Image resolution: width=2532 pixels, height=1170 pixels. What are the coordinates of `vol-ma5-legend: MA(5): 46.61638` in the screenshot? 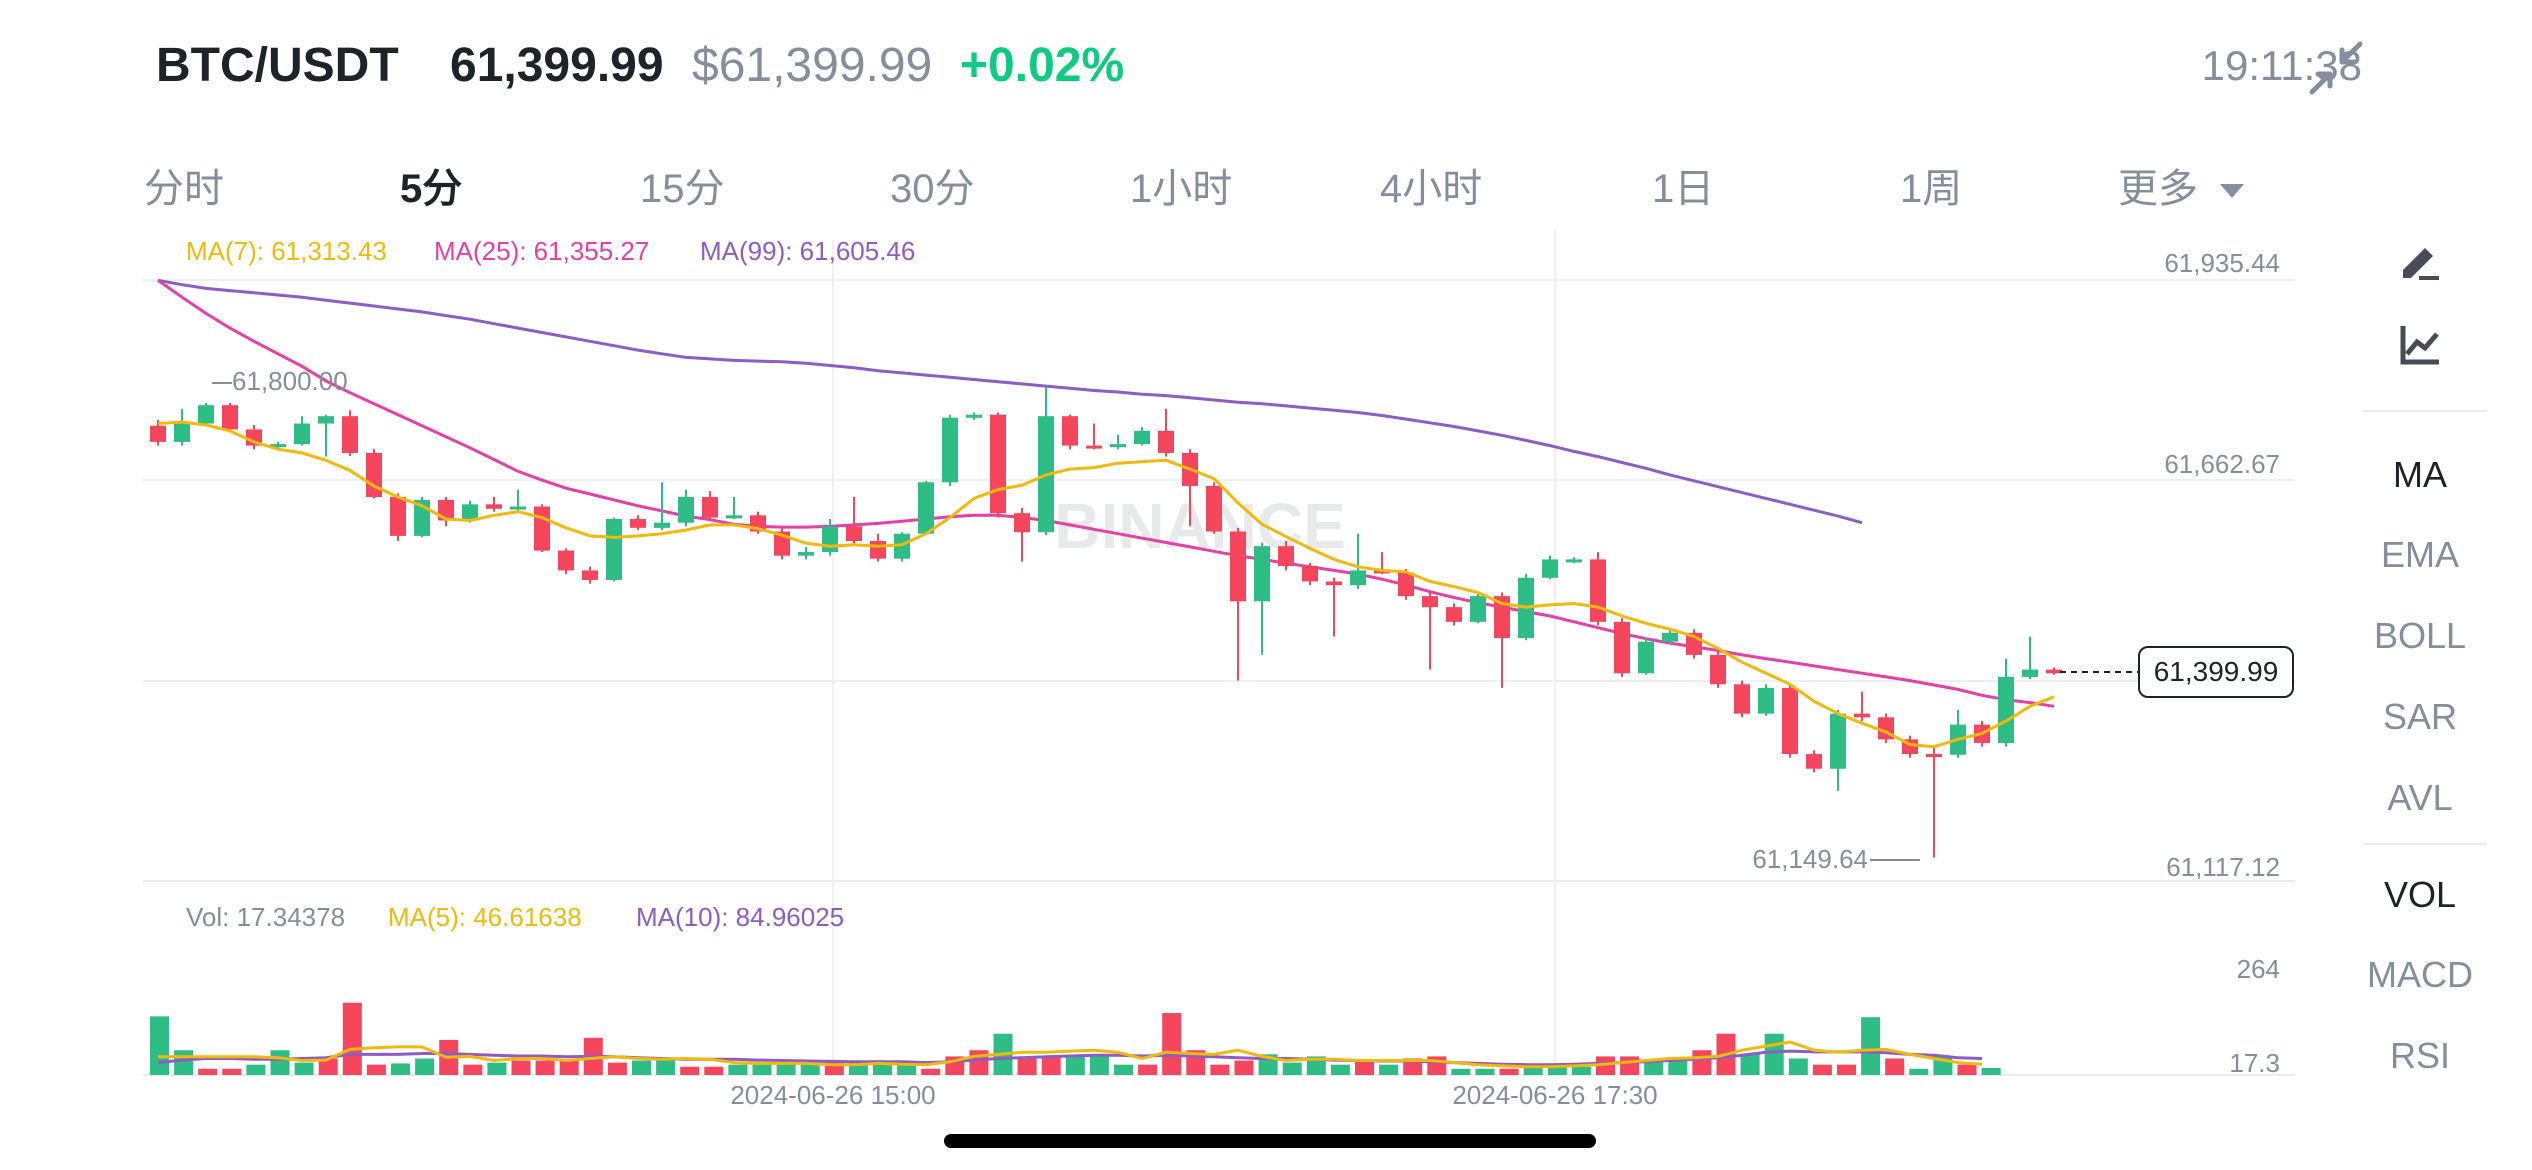 It's located at (485, 917).